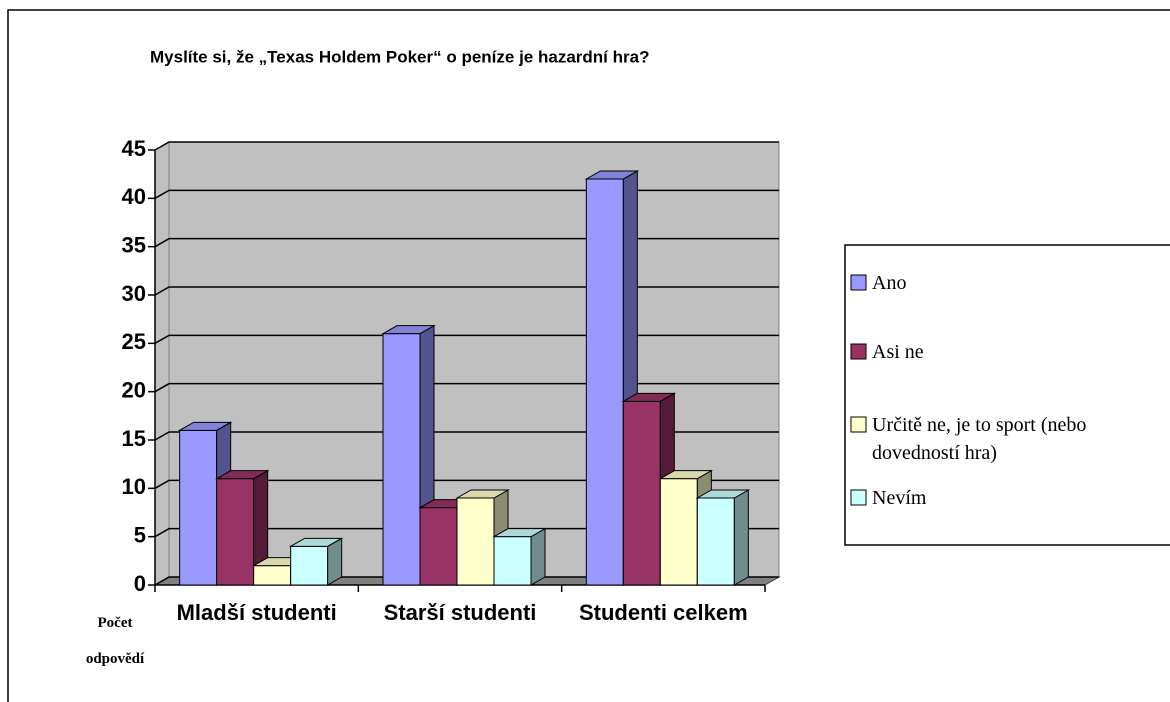 Image resolution: width=1170 pixels, height=702 pixels. What do you see at coordinates (663, 612) in the screenshot?
I see `x-tick-label: Studenti celkem` at bounding box center [663, 612].